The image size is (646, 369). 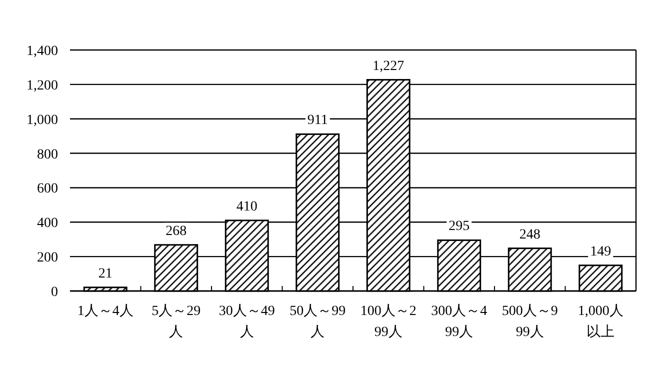 What do you see at coordinates (530, 321) in the screenshot?
I see `x-tick-label: 500人～999人` at bounding box center [530, 321].